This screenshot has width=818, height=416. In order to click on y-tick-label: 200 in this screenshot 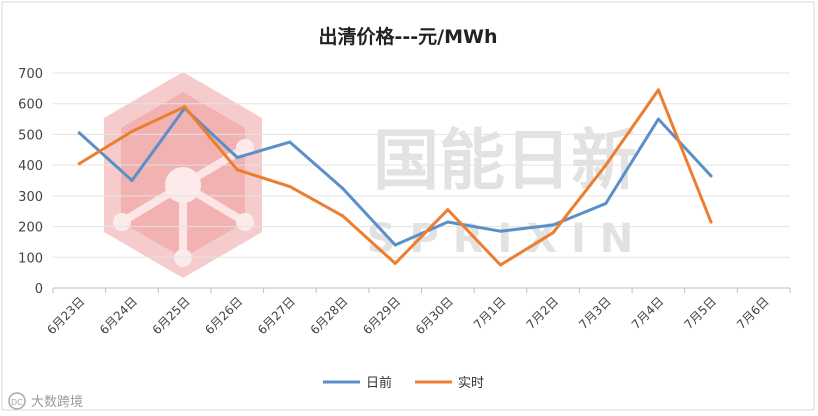, I will do `click(30, 228)`.